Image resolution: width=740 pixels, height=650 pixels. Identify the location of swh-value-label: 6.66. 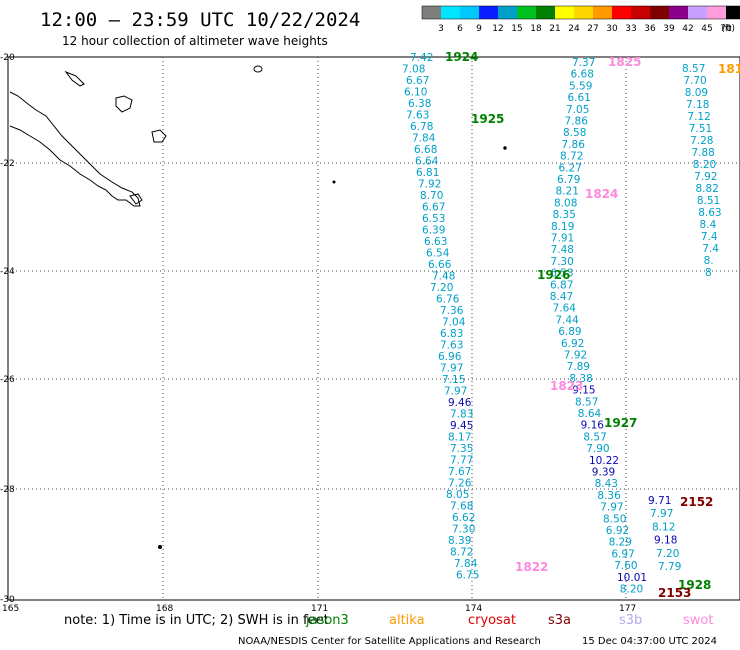
(440, 265).